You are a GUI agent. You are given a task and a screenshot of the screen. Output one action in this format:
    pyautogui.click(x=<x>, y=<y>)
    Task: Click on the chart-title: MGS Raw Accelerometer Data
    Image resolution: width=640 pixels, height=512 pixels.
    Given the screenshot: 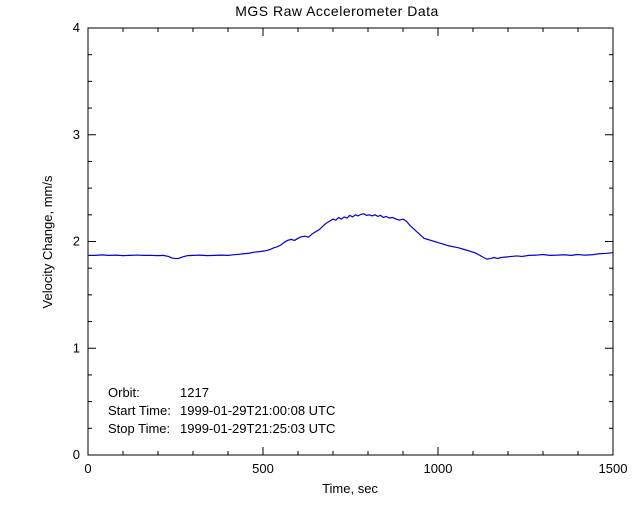 What is the action you would take?
    pyautogui.click(x=337, y=11)
    